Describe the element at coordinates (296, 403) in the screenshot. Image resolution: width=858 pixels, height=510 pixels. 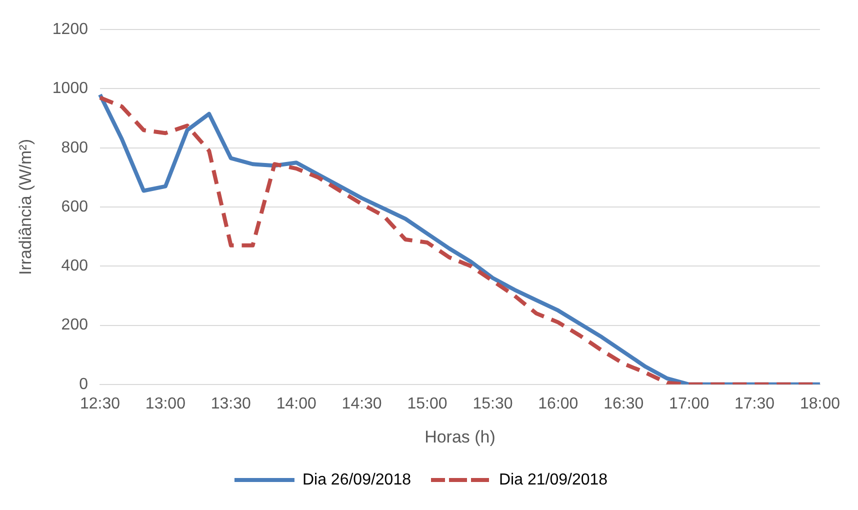
I see `x-tick-label: 14:00` at that location.